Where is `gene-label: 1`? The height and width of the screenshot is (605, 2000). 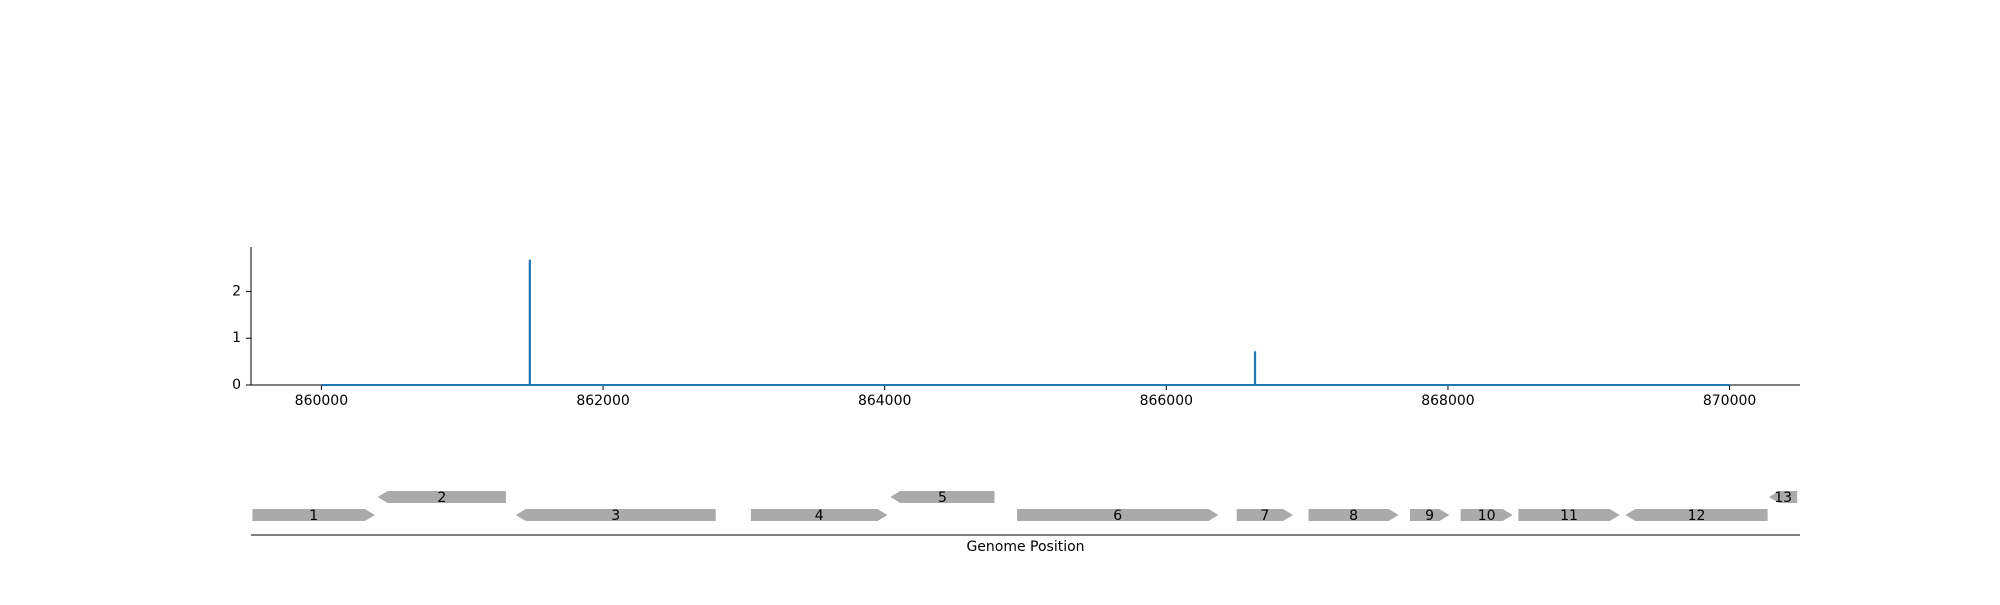 gene-label: 1 is located at coordinates (313, 516).